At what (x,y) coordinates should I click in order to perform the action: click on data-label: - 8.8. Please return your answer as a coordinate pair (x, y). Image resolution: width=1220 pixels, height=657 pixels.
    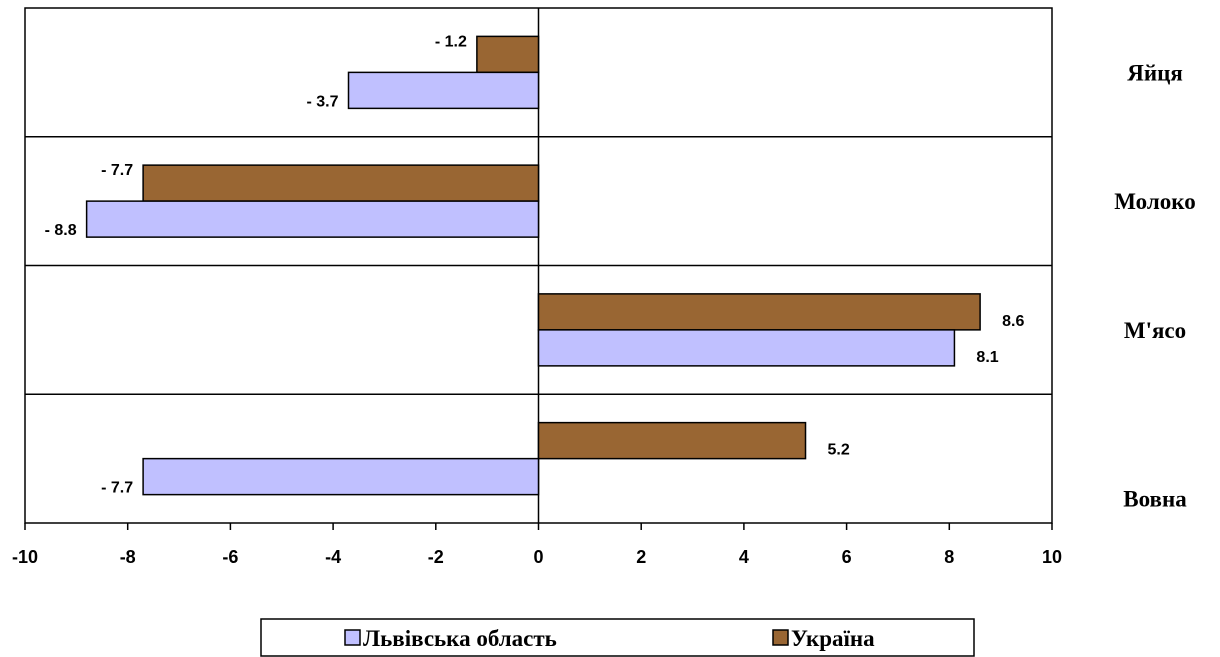
    Looking at the image, I should click on (61, 230).